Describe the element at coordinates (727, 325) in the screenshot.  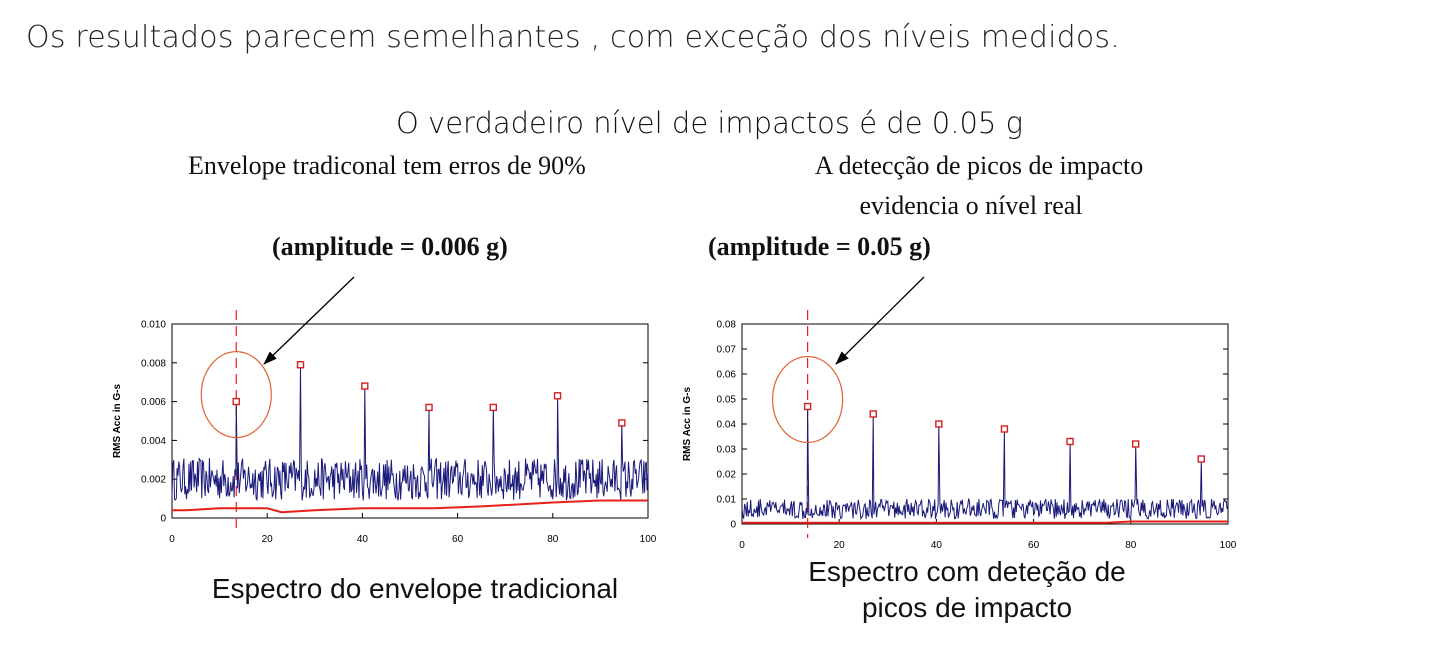
I see `y-tick-label: 0.08` at that location.